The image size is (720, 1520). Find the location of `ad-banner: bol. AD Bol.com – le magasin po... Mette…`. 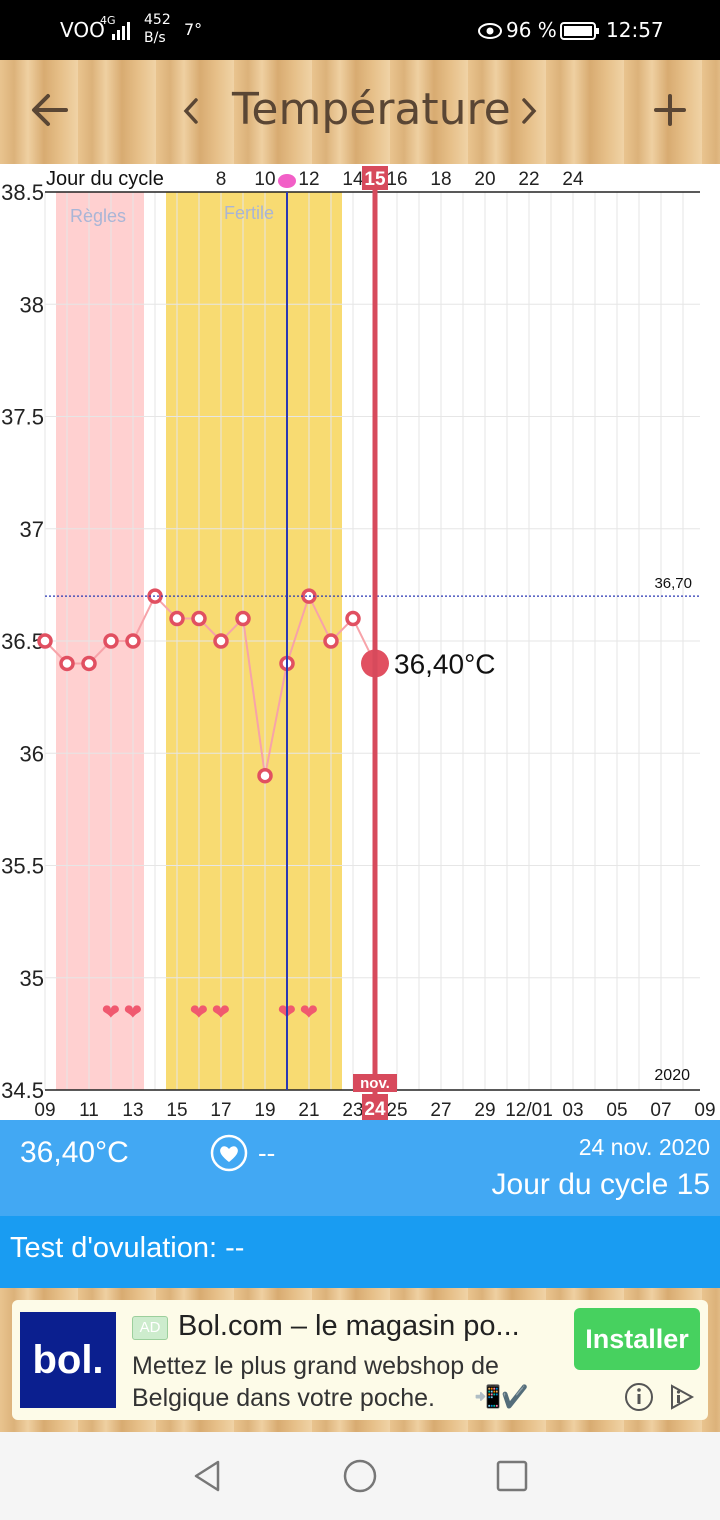

ad-banner: bol. AD Bol.com – le magasin po... Mette… is located at coordinates (360, 1360).